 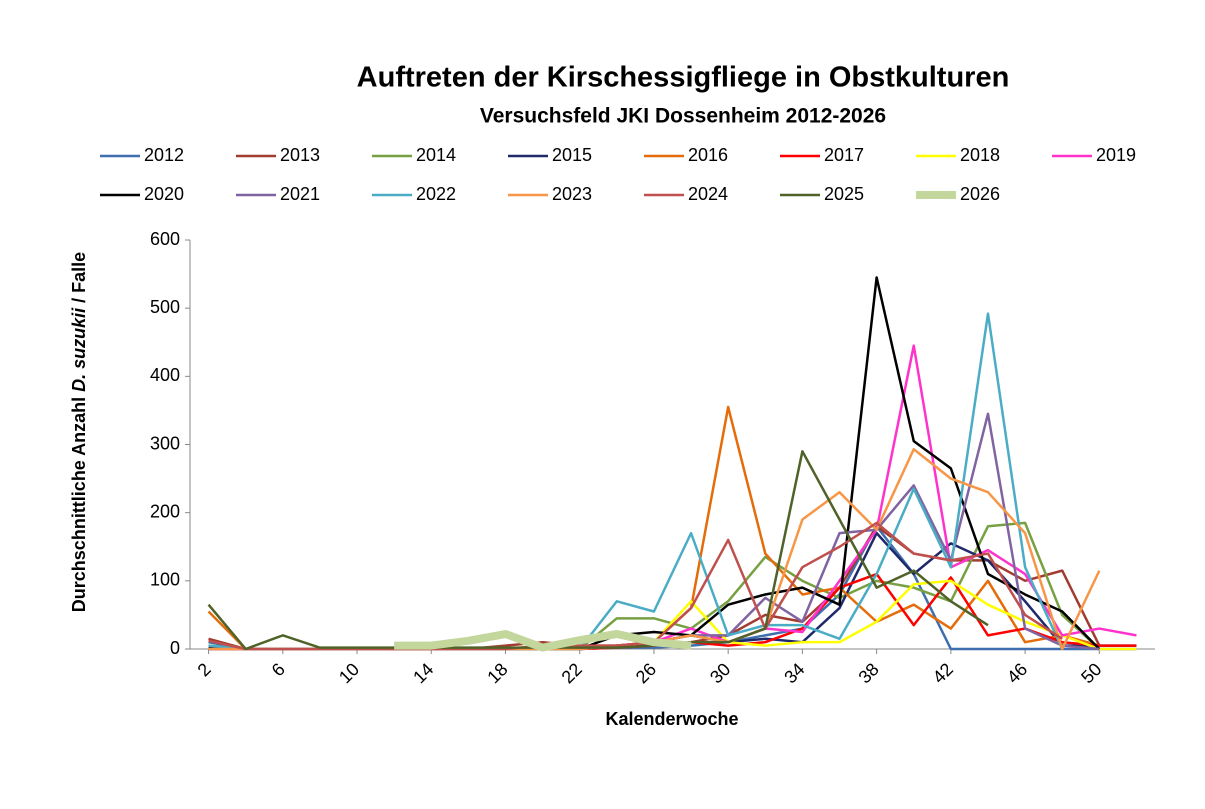 I want to click on y-tick-label: 100, so click(x=165, y=580).